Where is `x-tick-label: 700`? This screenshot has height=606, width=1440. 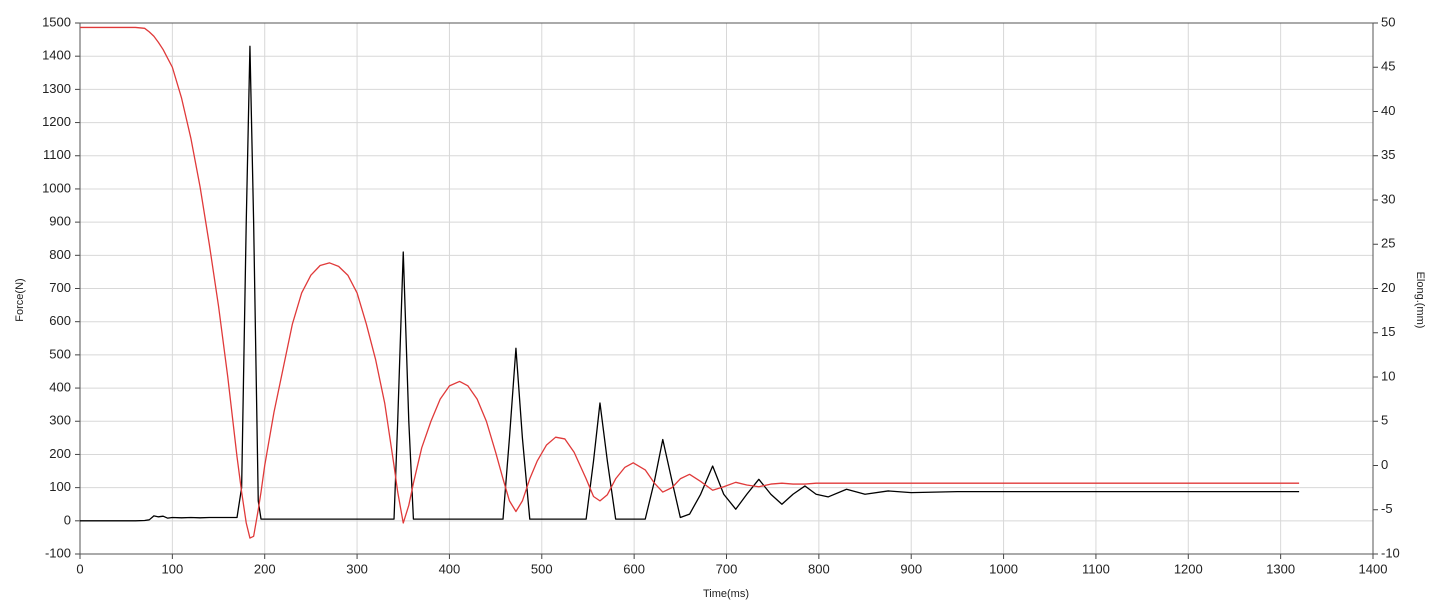
x-tick-label: 700 is located at coordinates (727, 568).